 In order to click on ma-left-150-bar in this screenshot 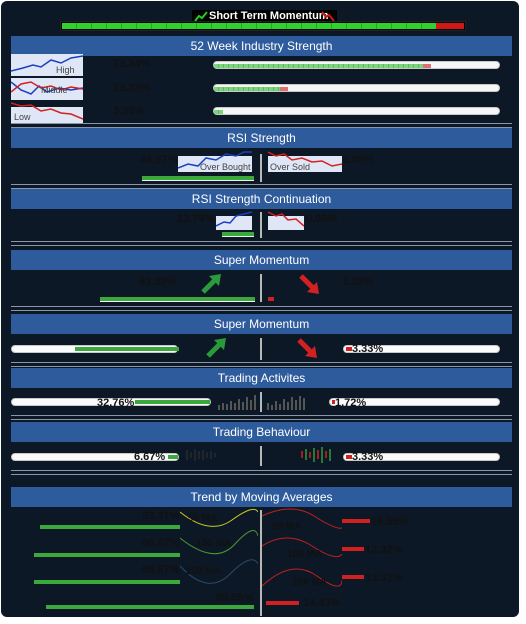, I will do `click(107, 555)`.